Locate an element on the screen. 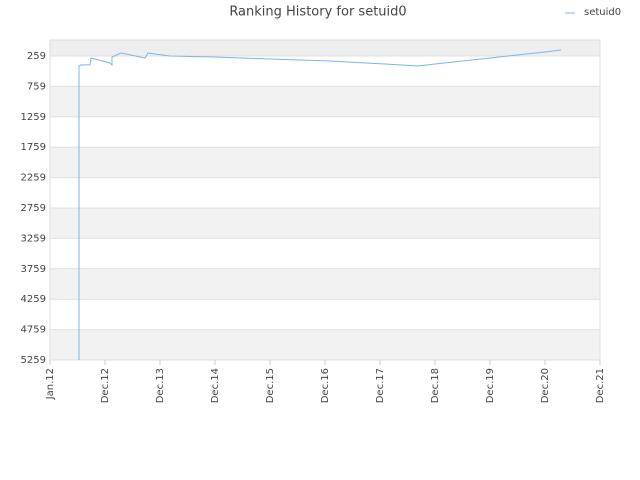  y-tick-label: 259 is located at coordinates (36, 56).